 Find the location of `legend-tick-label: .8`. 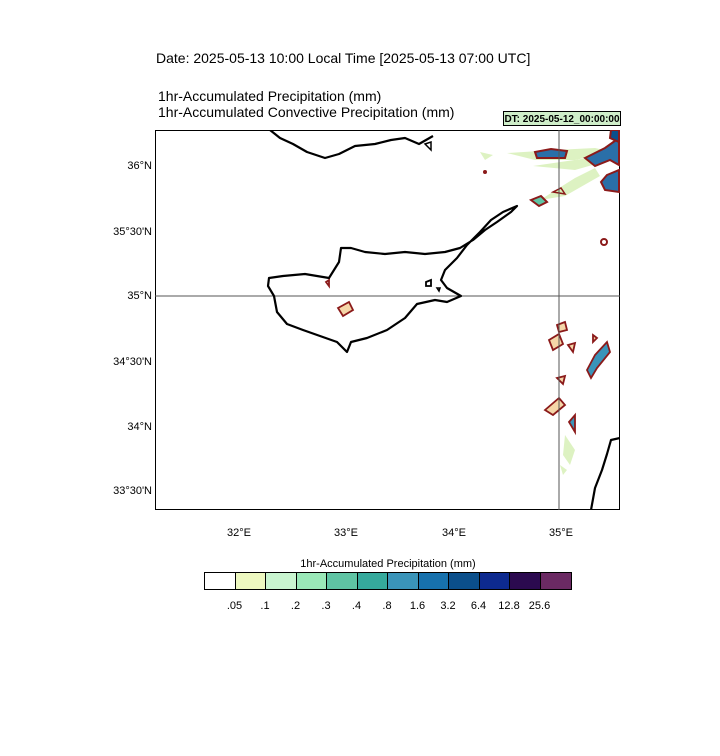

legend-tick-label: .8 is located at coordinates (387, 606).